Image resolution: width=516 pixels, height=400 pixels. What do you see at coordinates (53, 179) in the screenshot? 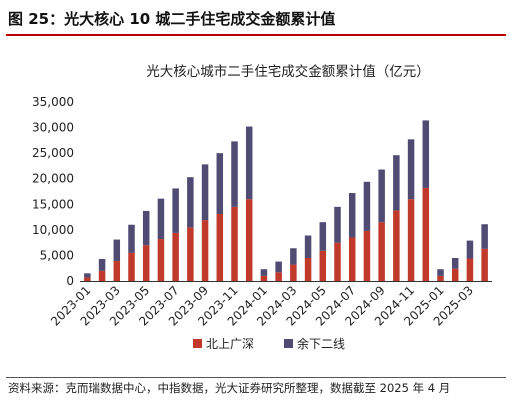
I see `y-tick-label: 20,000` at bounding box center [53, 179].